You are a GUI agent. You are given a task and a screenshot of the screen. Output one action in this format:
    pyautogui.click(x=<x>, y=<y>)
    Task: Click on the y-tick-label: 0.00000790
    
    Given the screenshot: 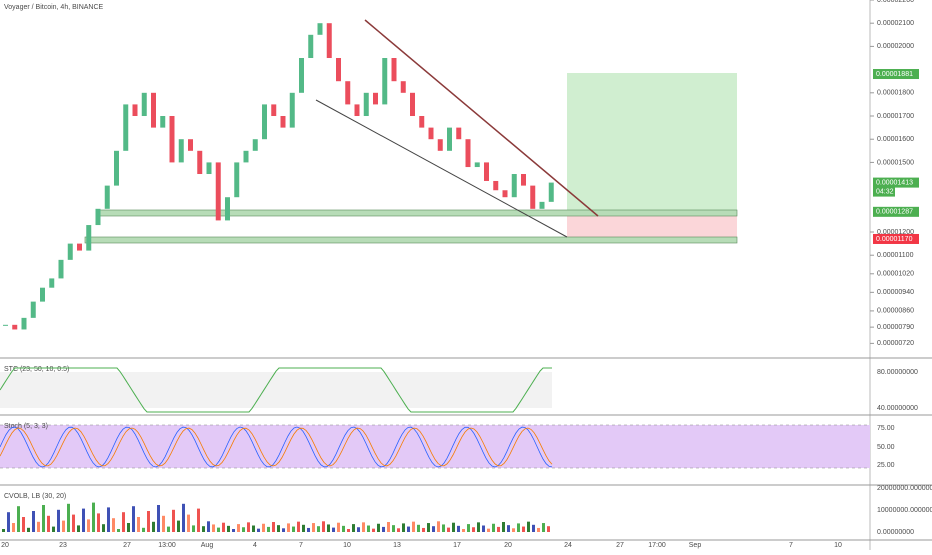 What is the action you would take?
    pyautogui.click(x=895, y=327)
    